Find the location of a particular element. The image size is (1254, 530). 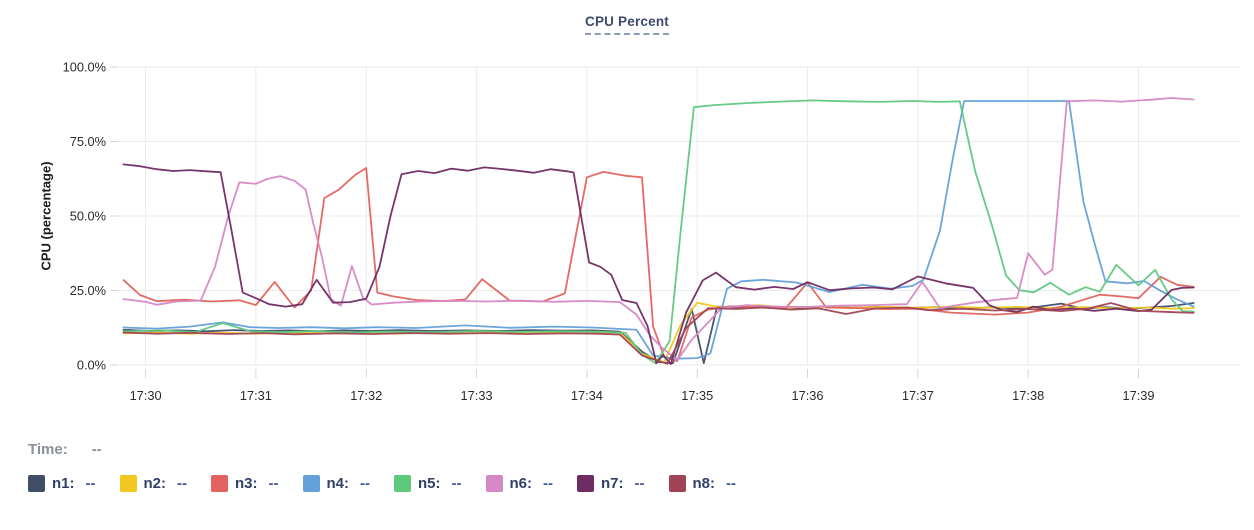

y-tick-label: 50.0% is located at coordinates (88, 216).